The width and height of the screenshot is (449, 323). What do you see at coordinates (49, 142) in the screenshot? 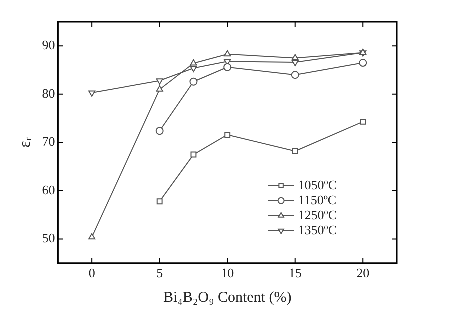
I see `y-tick-label: 70` at bounding box center [49, 142].